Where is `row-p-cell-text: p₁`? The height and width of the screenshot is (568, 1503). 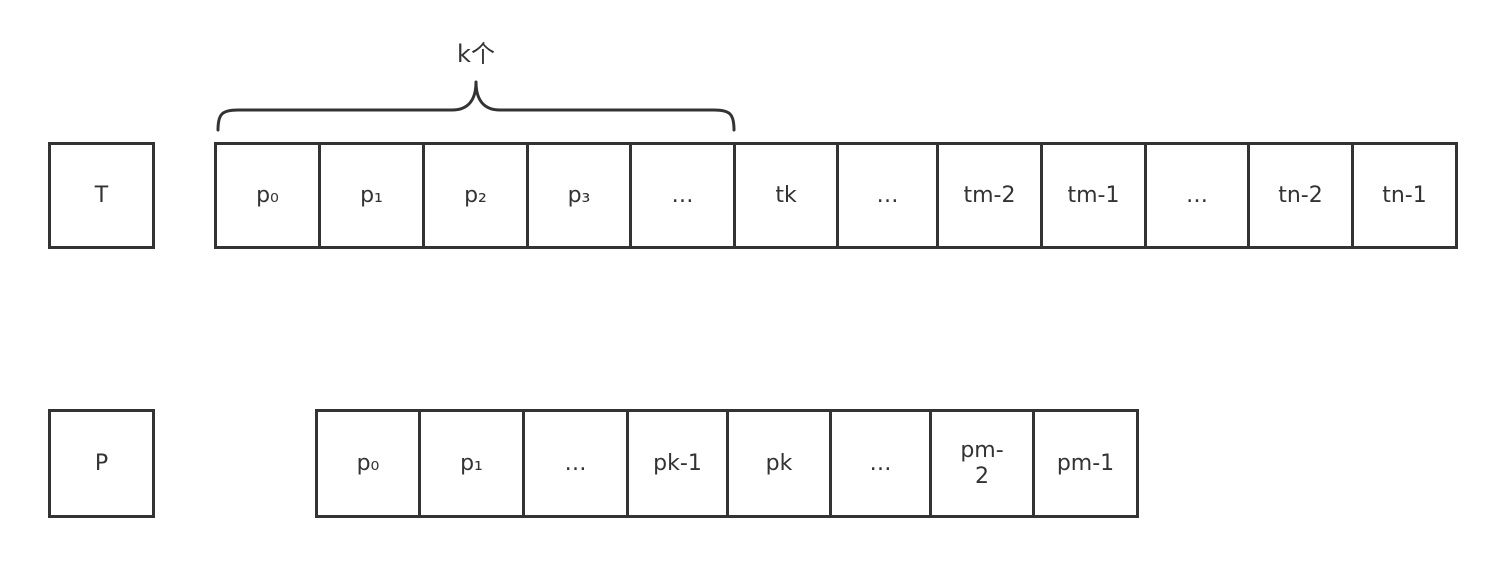
row-p-cell-text: p₁ is located at coordinates (471, 463).